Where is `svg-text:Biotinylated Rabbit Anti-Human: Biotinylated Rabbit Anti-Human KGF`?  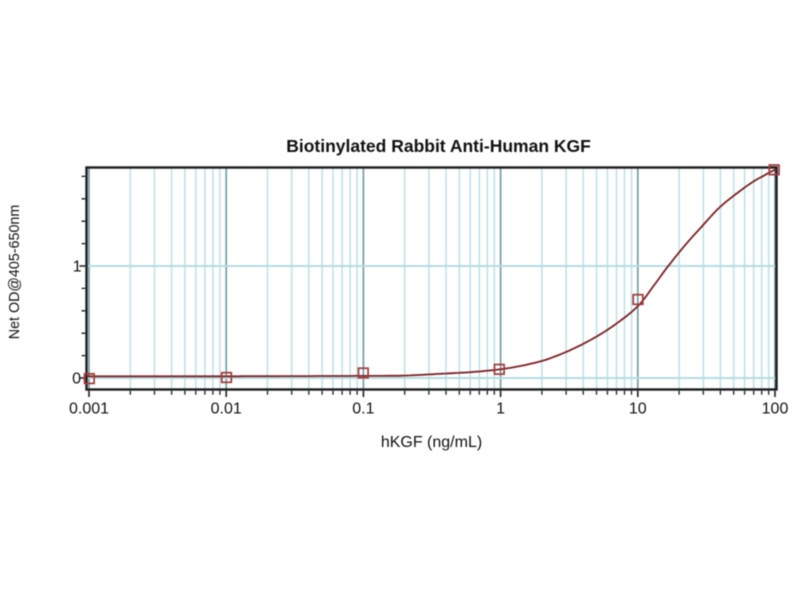
svg-text:Biotinylated Rabbit Anti-Human: Biotinylated Rabbit Anti-Human KGF is located at coordinates (438, 146).